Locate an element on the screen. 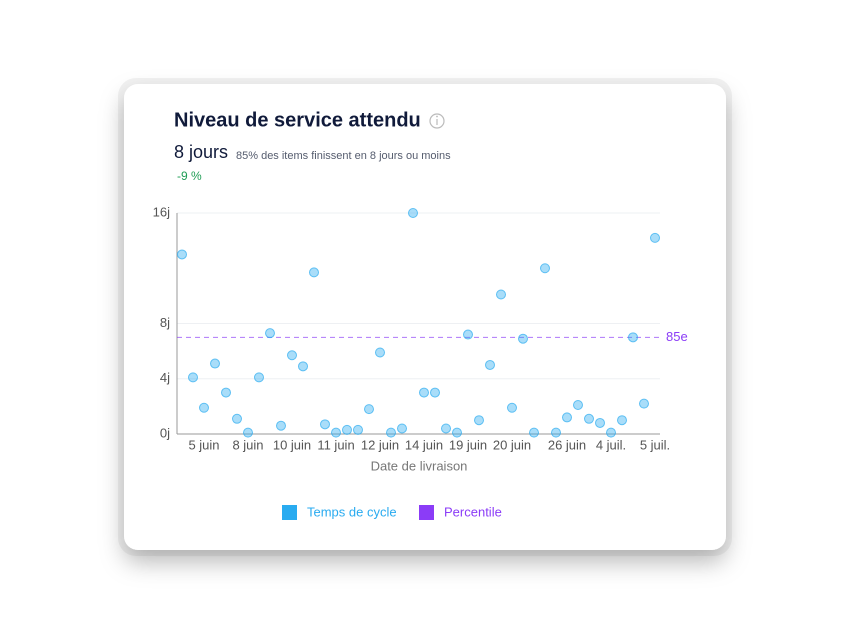 This screenshot has height=638, width=851. percentile-label: 85e is located at coordinates (677, 336).